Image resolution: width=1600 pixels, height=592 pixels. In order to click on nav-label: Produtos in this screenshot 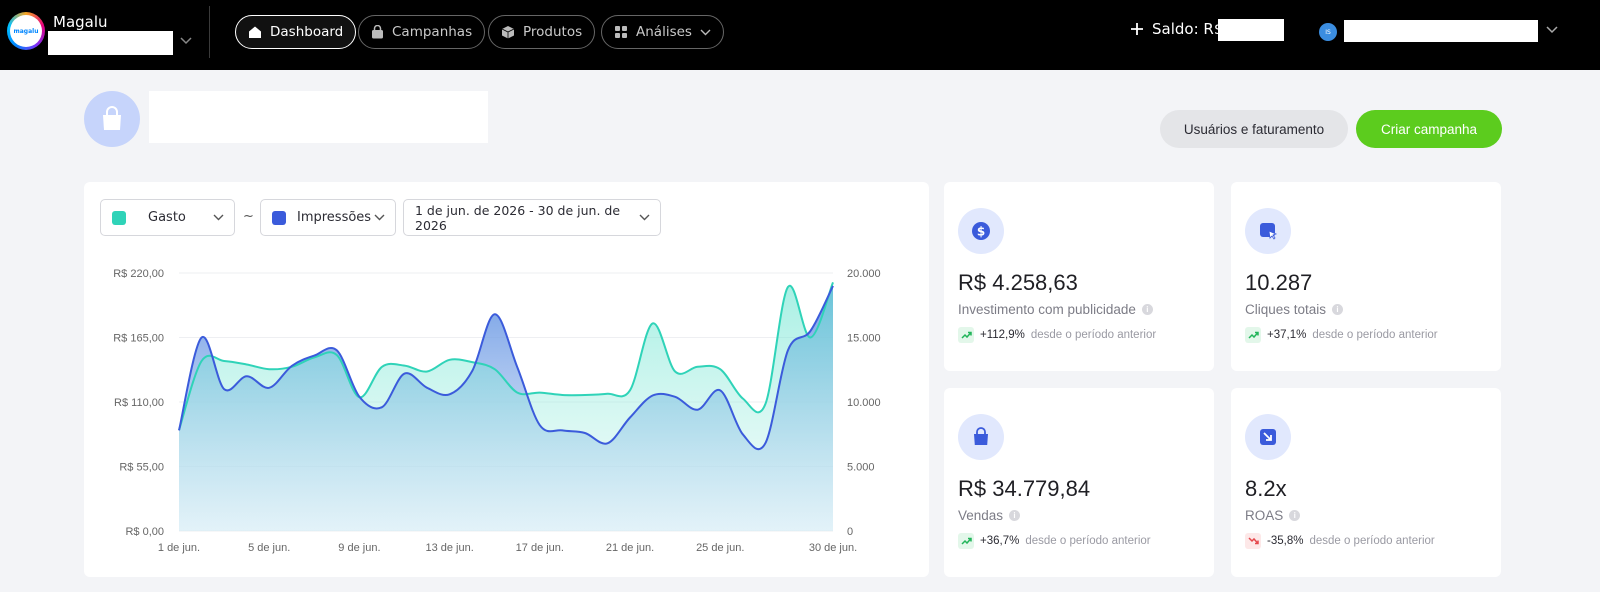, I will do `click(553, 32)`.